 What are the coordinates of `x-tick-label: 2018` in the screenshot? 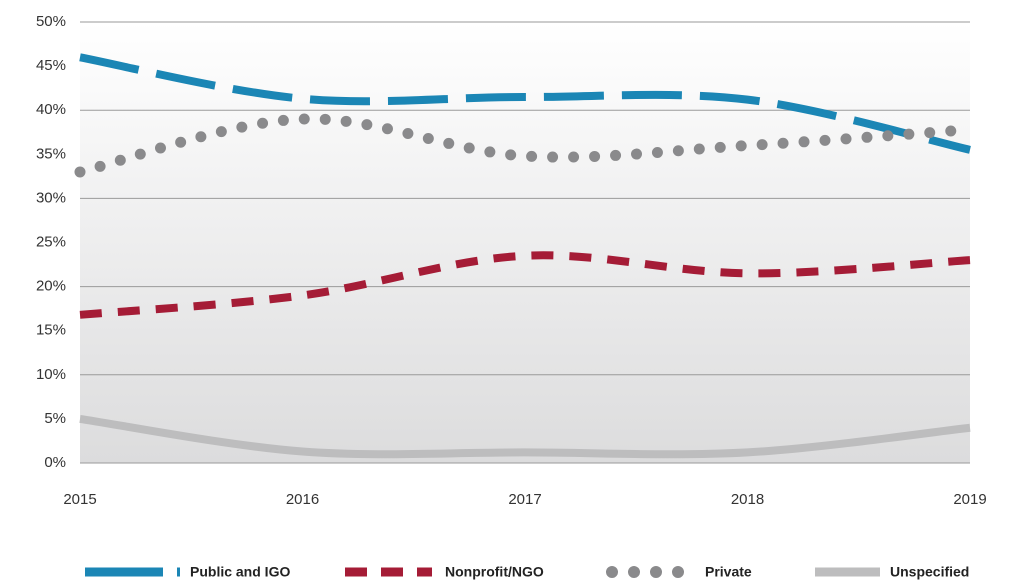 It's located at (747, 499).